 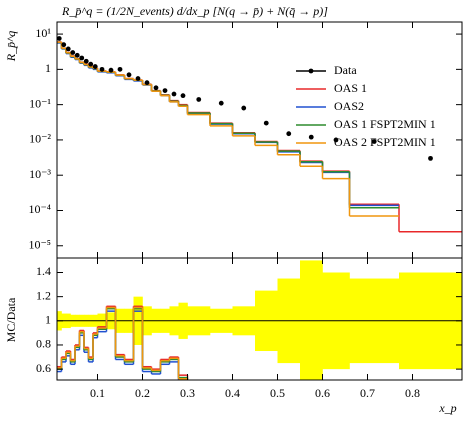 I want to click on x-tick-label: 0.4, so click(x=232, y=393).